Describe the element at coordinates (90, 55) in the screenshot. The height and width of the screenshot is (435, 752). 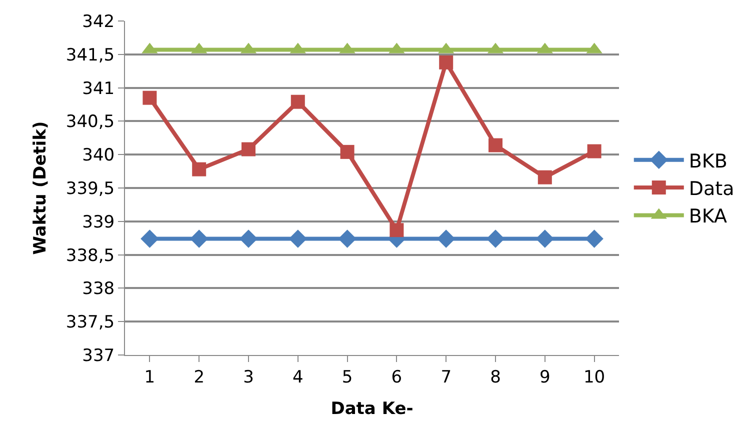
I see `y-tick-label: 341,5` at that location.